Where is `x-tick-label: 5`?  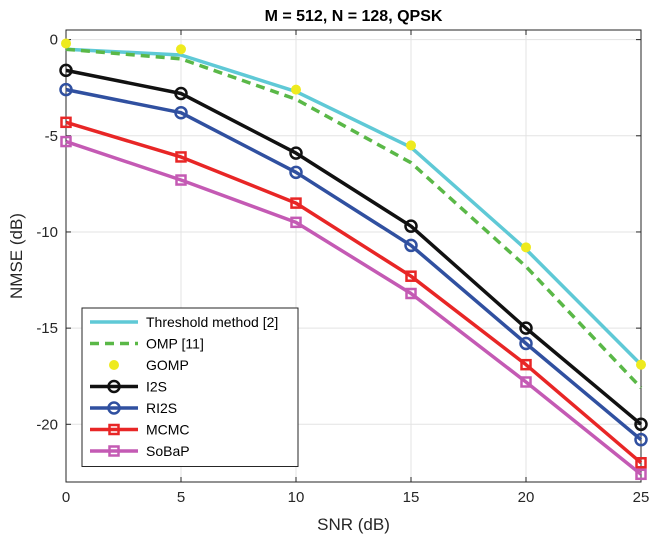 x-tick-label: 5 is located at coordinates (181, 497).